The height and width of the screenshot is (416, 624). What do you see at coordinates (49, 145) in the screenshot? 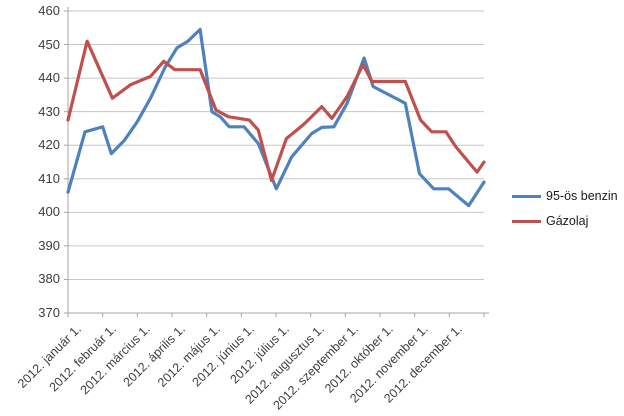
I see `y-axis-label-420: 420` at bounding box center [49, 145].